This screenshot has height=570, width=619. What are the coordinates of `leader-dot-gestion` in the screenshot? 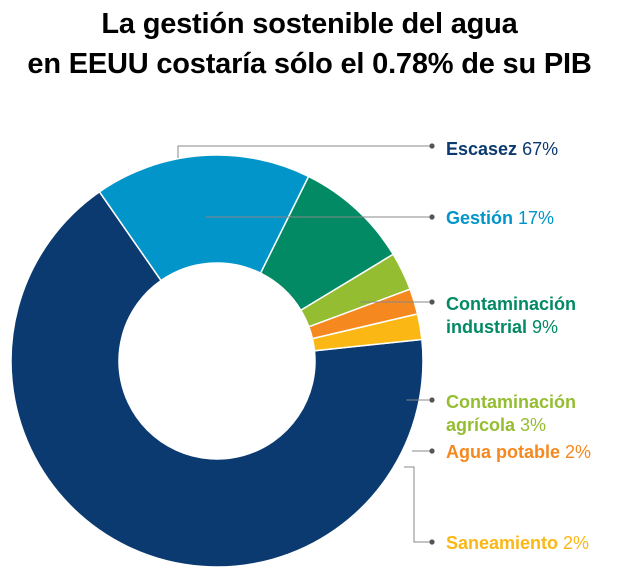 It's located at (432, 217).